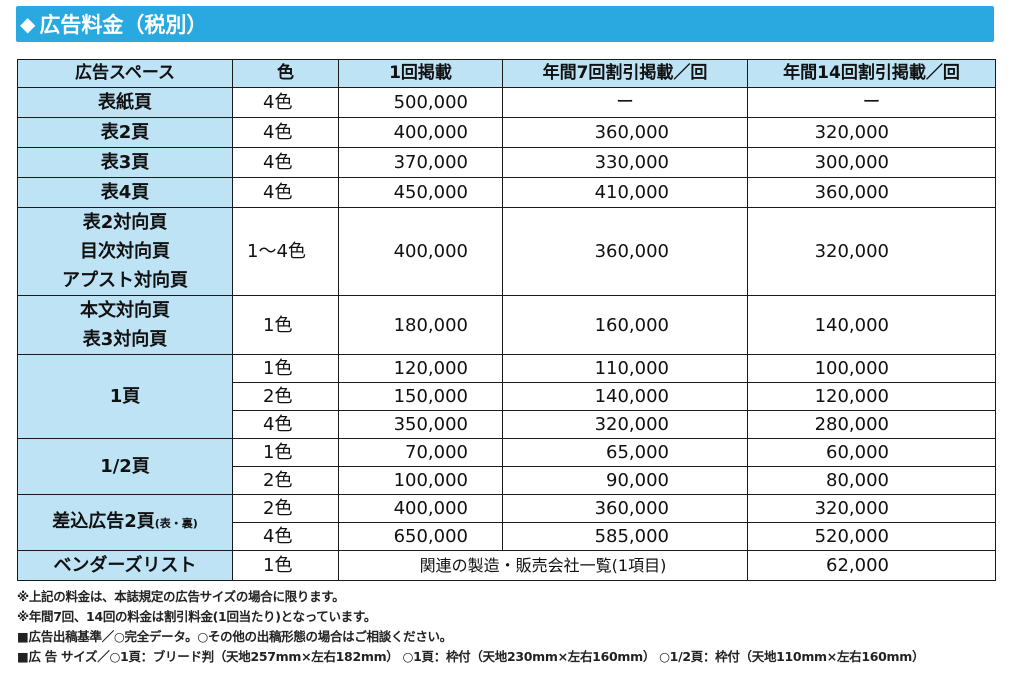 Image resolution: width=1010 pixels, height=678 pixels. Describe the element at coordinates (125, 280) in the screenshot. I see `ad-space-line: アプスト対向頁` at that location.